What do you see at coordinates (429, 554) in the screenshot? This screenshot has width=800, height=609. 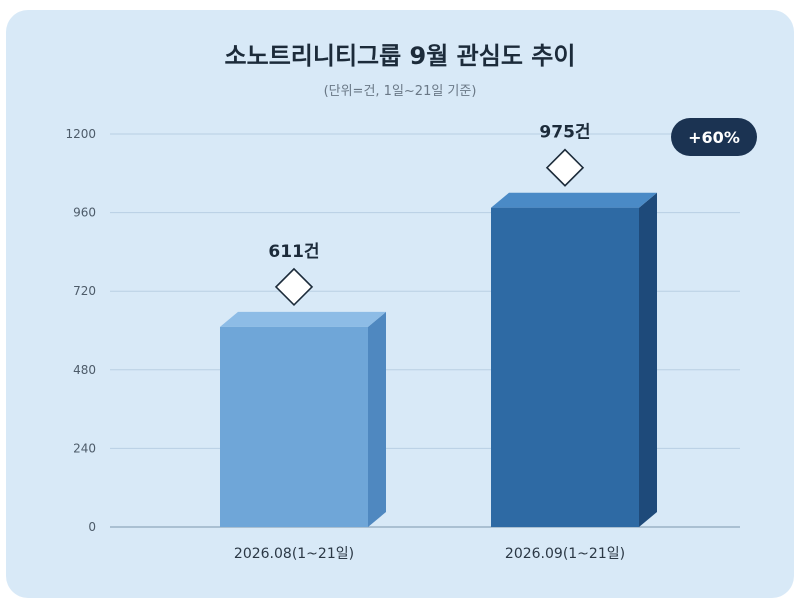 I see `x-axis-labels: 2026.08(1~21일) 2026.09(1~21일)` at bounding box center [429, 554].